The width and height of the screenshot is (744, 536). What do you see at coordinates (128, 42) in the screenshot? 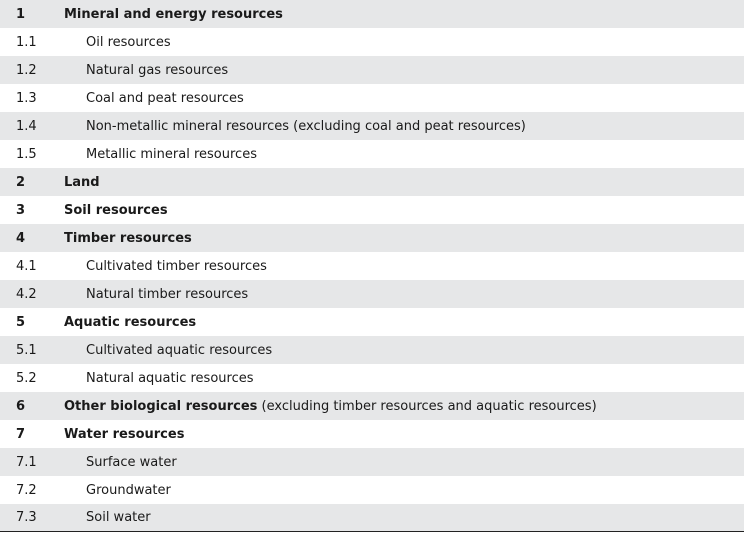
I see `row-label-text: Oil resources` at bounding box center [128, 42].